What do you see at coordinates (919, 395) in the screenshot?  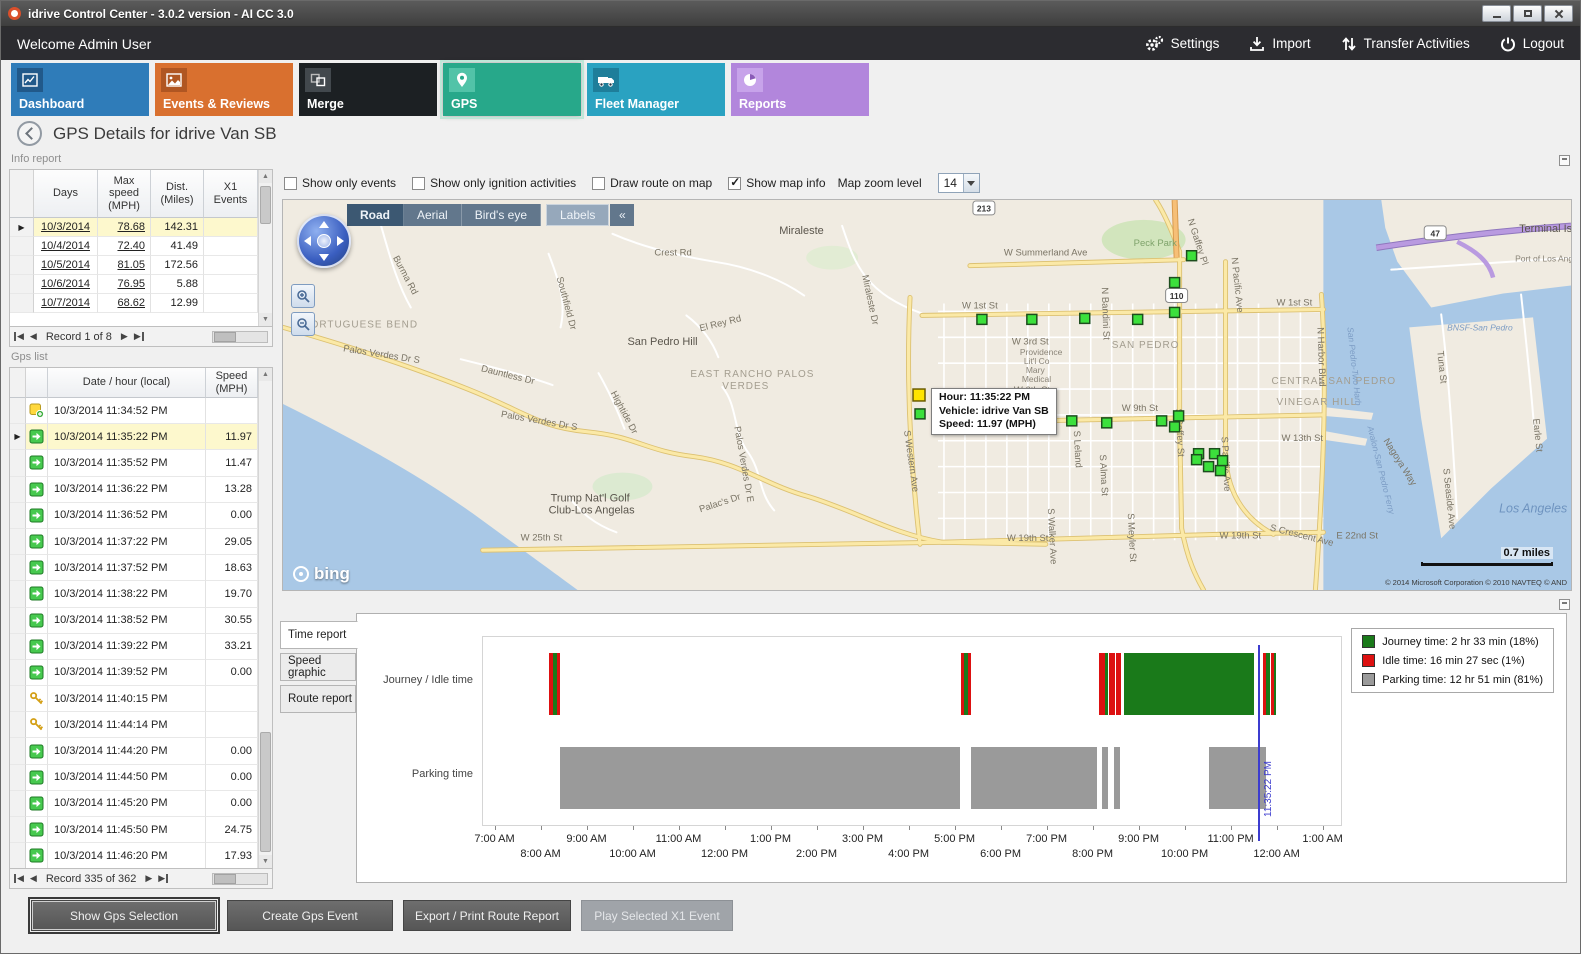 I see `selected-gps-marker` at bounding box center [919, 395].